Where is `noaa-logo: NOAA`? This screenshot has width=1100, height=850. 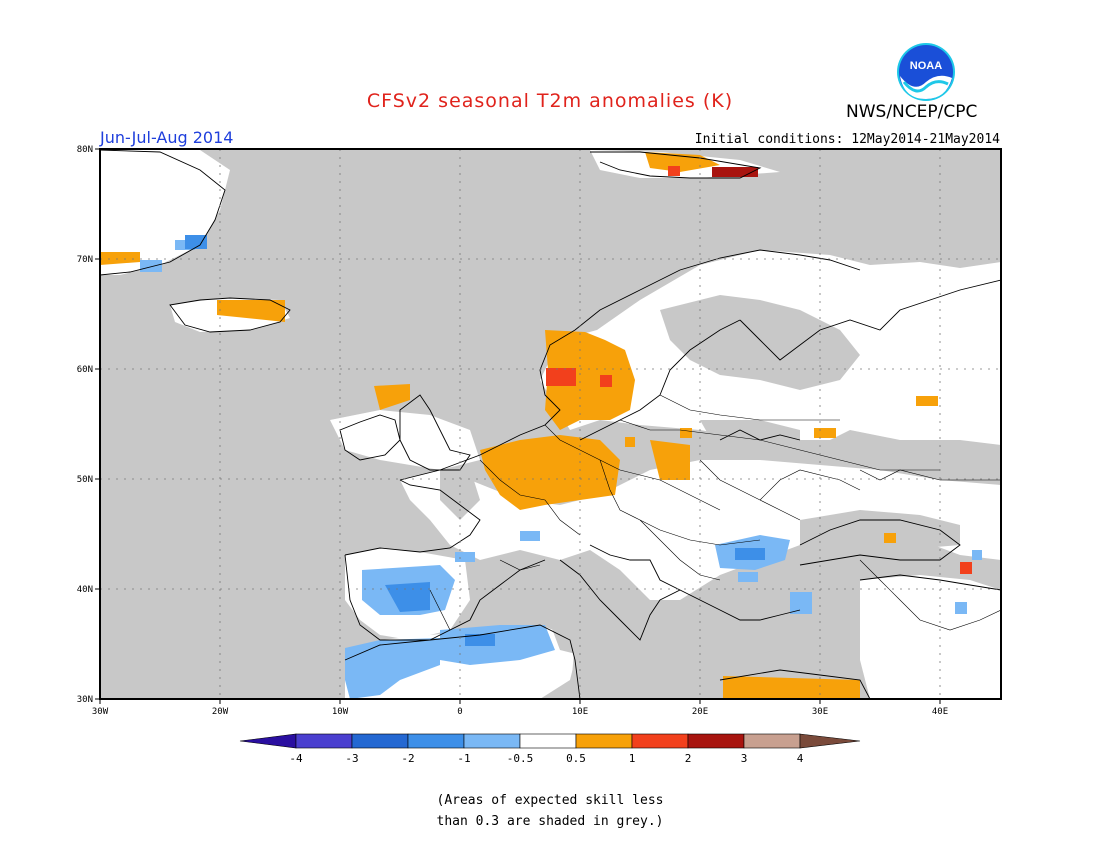 noaa-logo: NOAA is located at coordinates (926, 72).